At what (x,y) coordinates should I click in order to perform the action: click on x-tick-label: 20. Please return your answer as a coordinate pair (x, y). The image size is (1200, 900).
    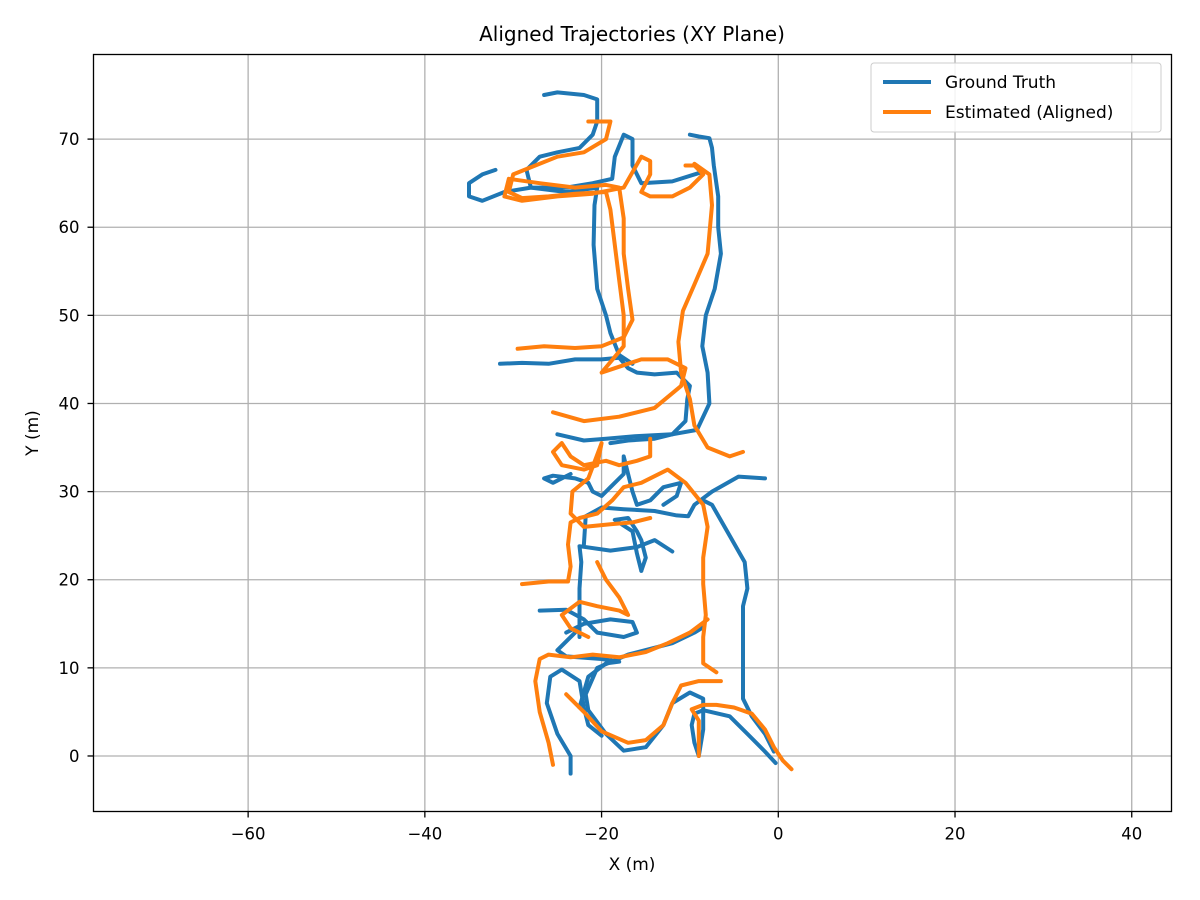
    Looking at the image, I should click on (955, 834).